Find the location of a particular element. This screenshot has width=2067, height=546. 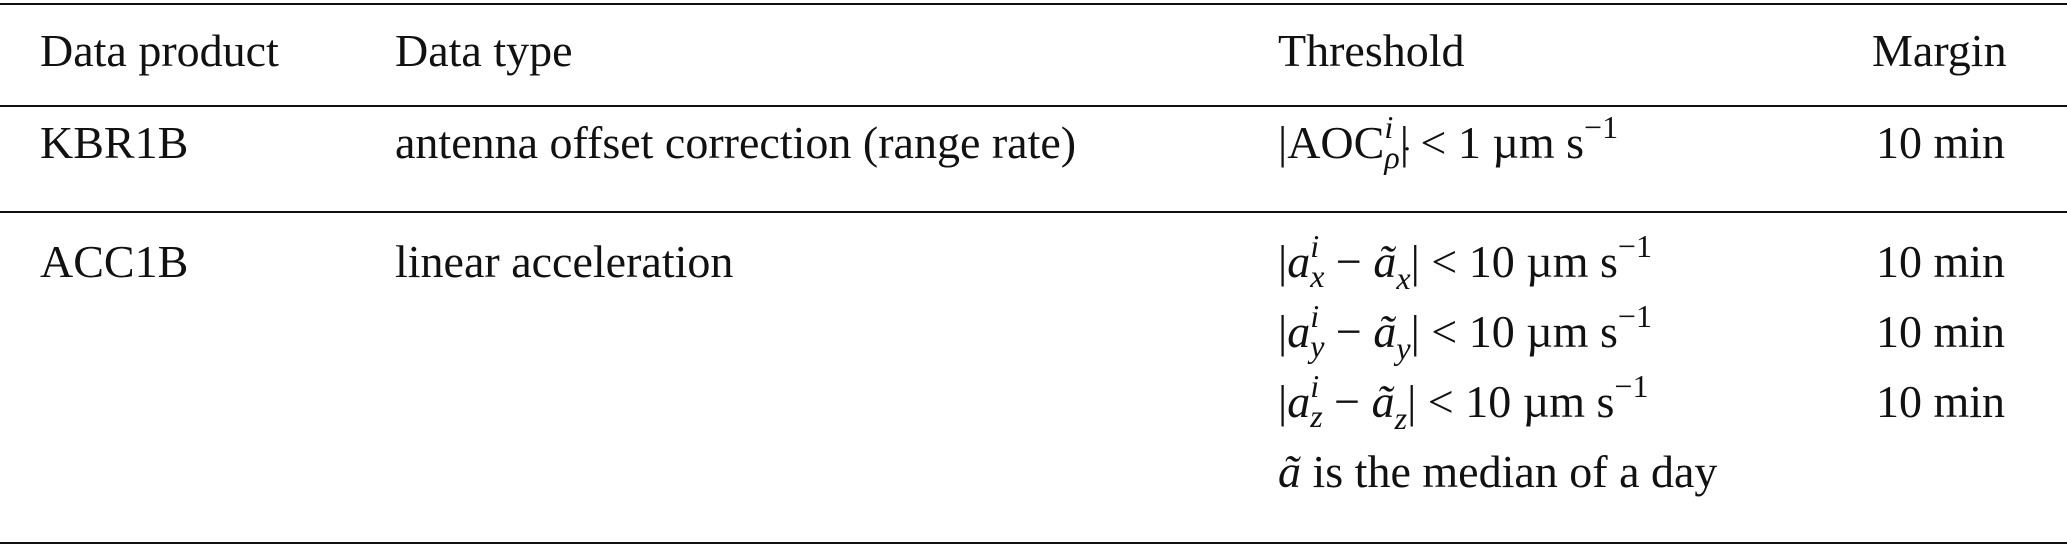

threshold-line: |a i x − ã x | < 10 µm s −1 is located at coordinates (1465, 262).